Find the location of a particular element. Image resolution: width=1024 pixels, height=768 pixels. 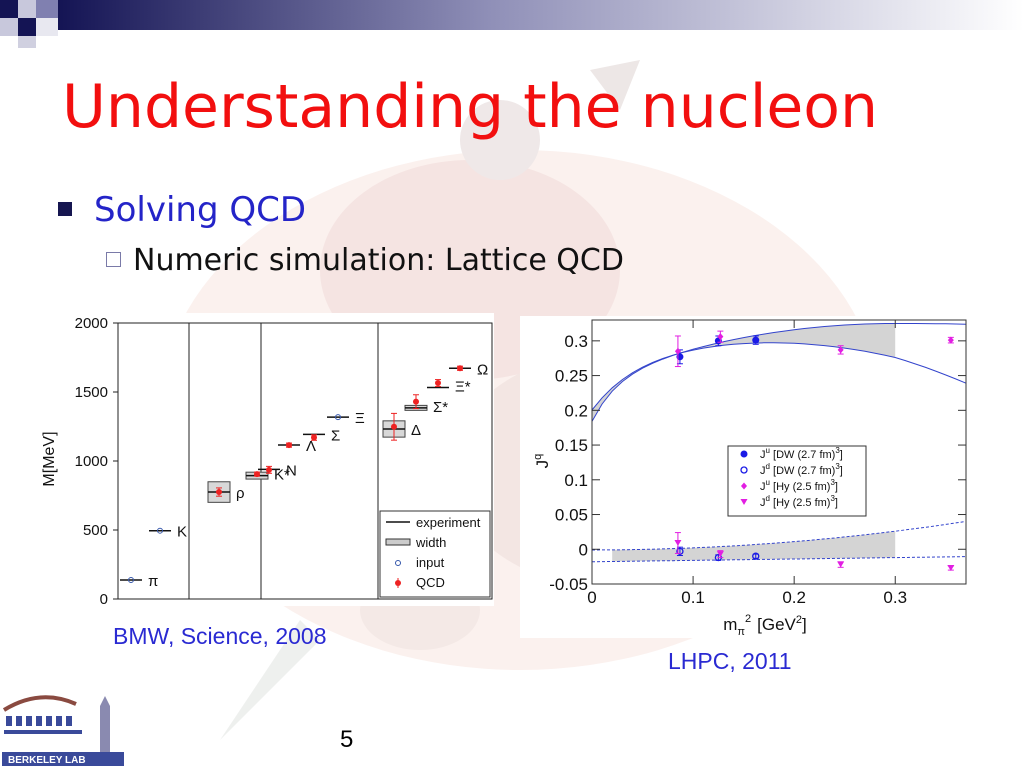

chart2-xlabel: mπ2 [GeV2] is located at coordinates (765, 625).